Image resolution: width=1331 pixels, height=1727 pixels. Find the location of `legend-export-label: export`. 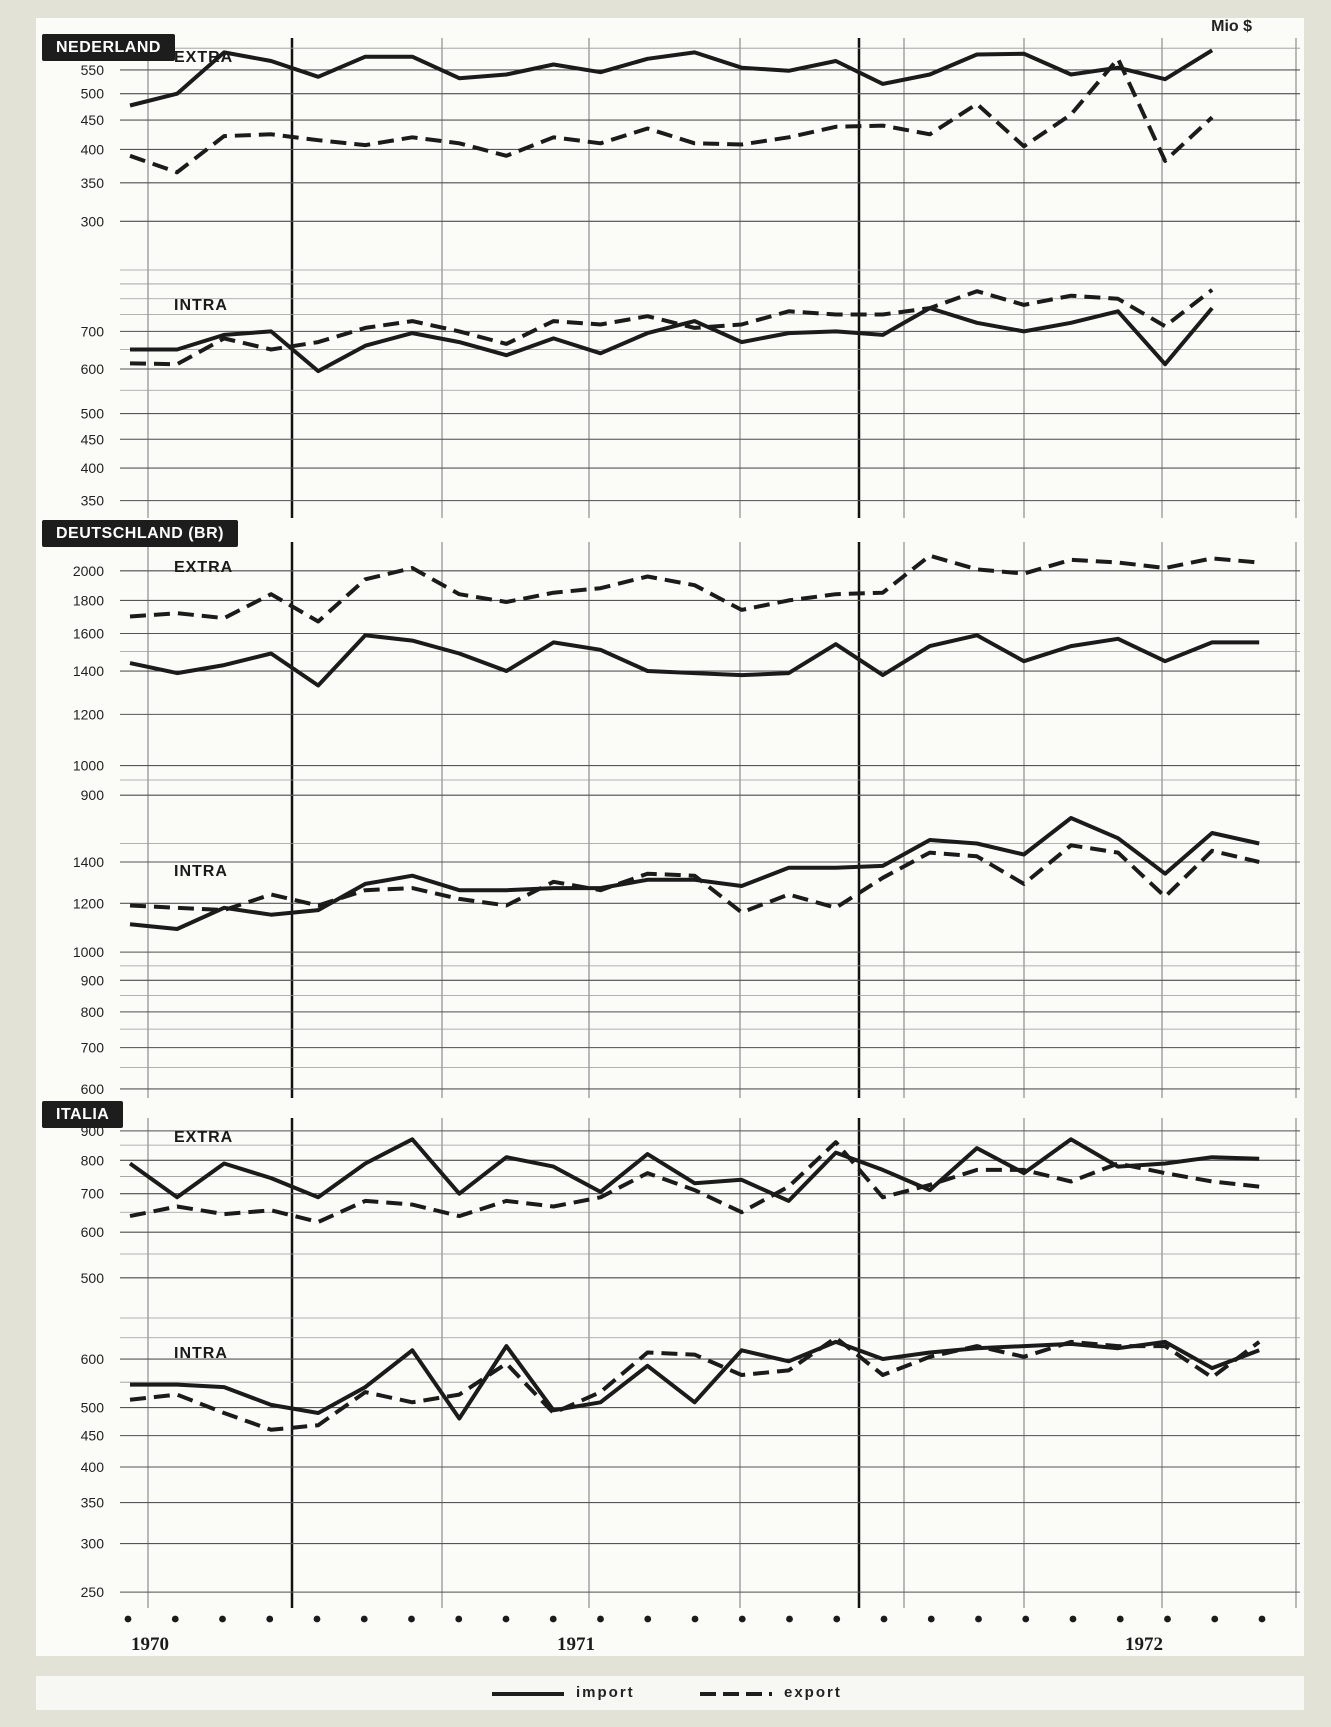

legend-export-label: export is located at coordinates (813, 1692).